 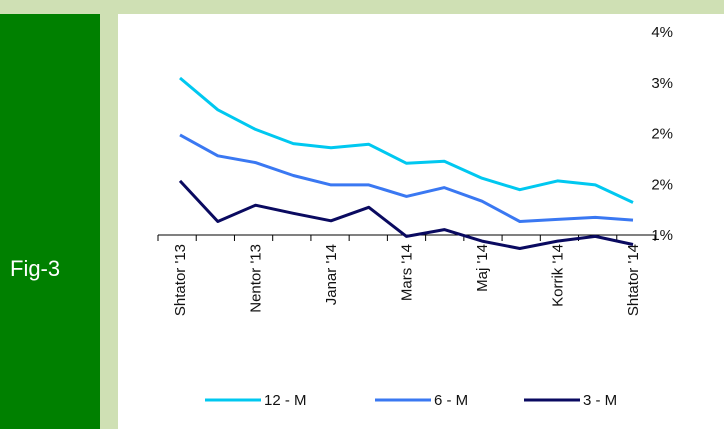 I want to click on series-line-6m, so click(x=406, y=178).